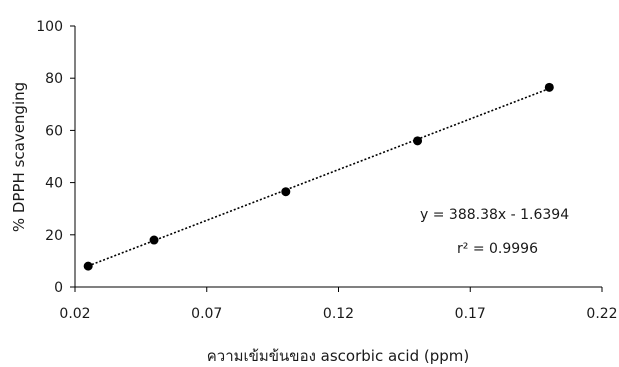  What do you see at coordinates (74, 314) in the screenshot?
I see `x-tick-label: 0.02` at bounding box center [74, 314].